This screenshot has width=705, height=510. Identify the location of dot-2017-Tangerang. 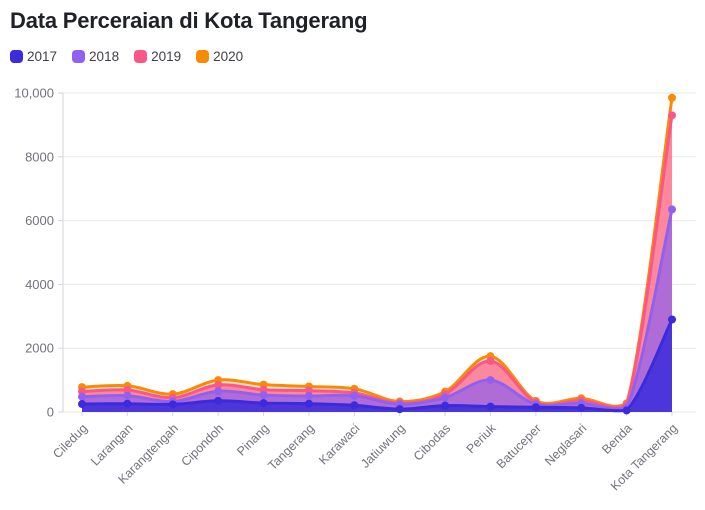
(308, 403).